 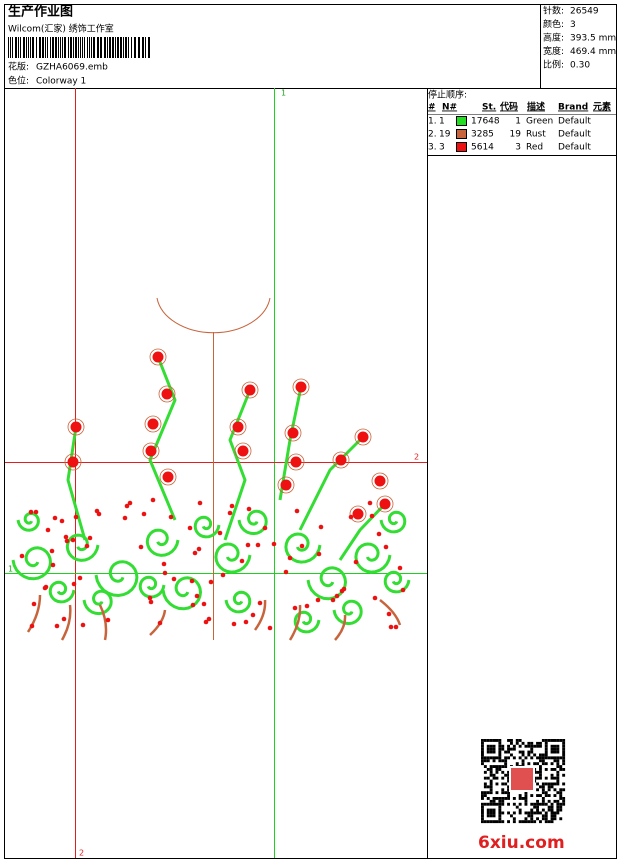 I want to click on column-header: Brand, so click(x=573, y=108).